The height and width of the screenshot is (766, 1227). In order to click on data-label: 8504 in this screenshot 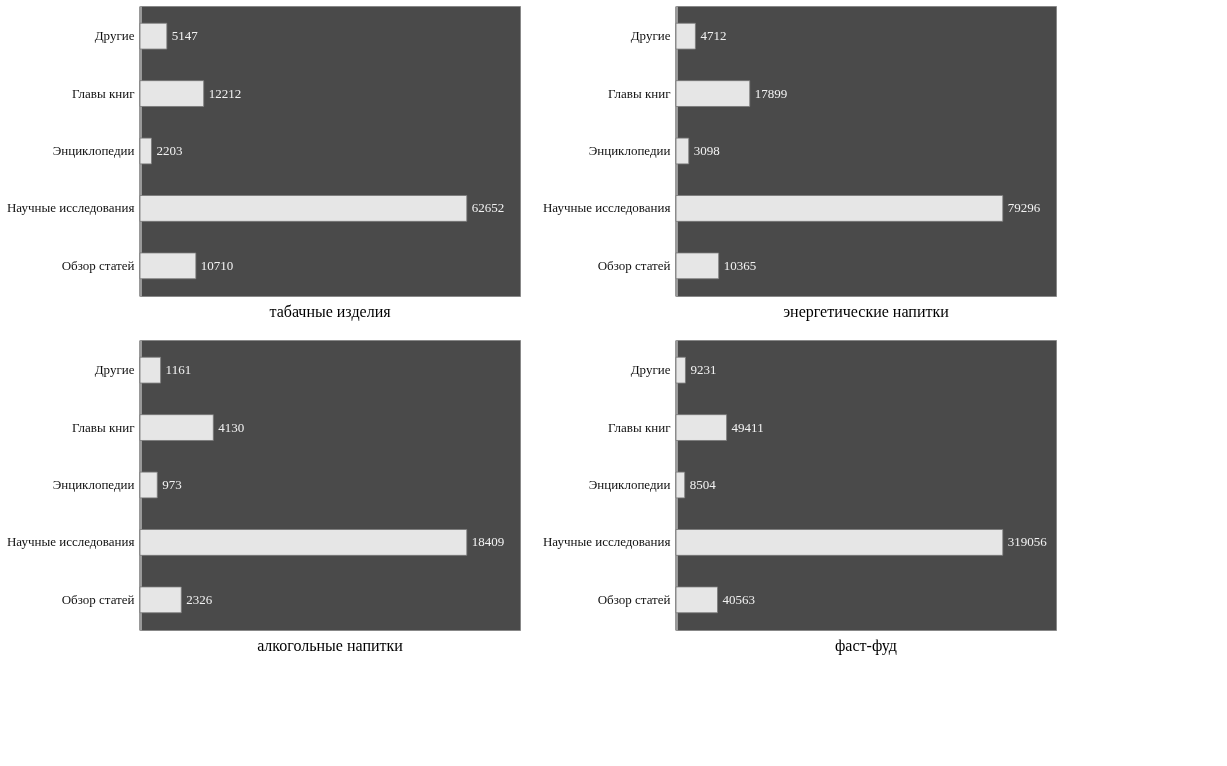, I will do `click(703, 484)`.